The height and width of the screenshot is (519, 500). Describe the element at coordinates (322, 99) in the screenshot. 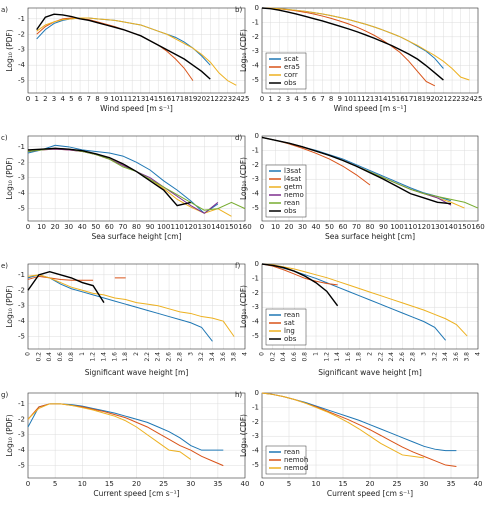

I see `x-tick-label: 7` at that location.